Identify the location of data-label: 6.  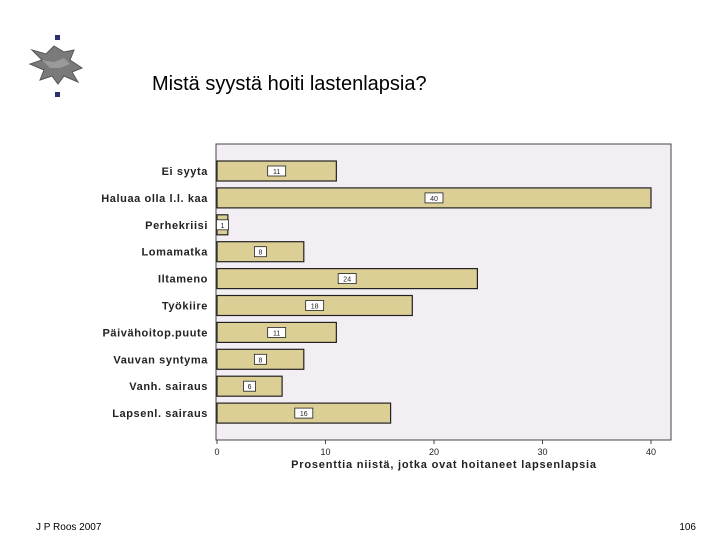
(250, 387).